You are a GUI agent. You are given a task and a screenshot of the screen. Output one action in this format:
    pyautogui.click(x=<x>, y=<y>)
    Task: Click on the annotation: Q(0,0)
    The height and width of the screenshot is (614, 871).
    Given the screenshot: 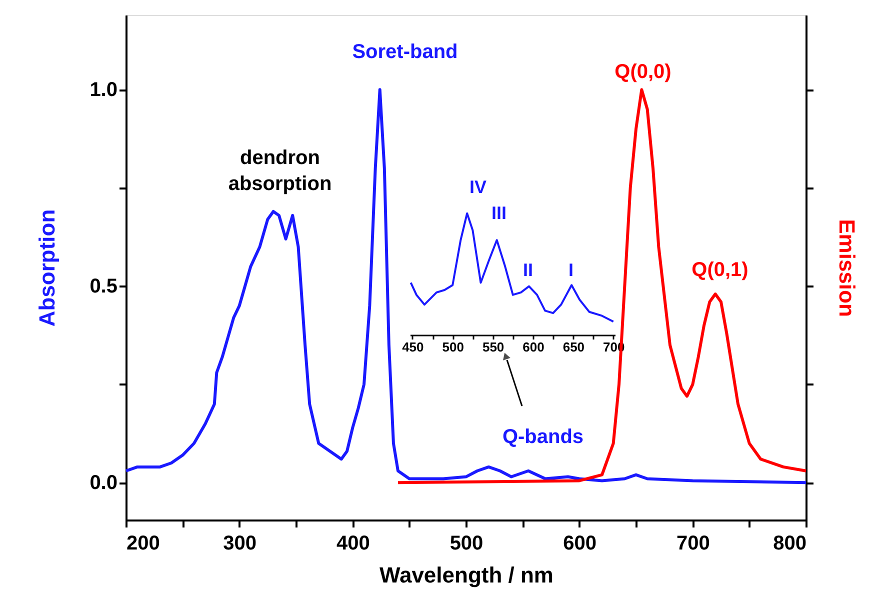 What is the action you would take?
    pyautogui.click(x=643, y=72)
    